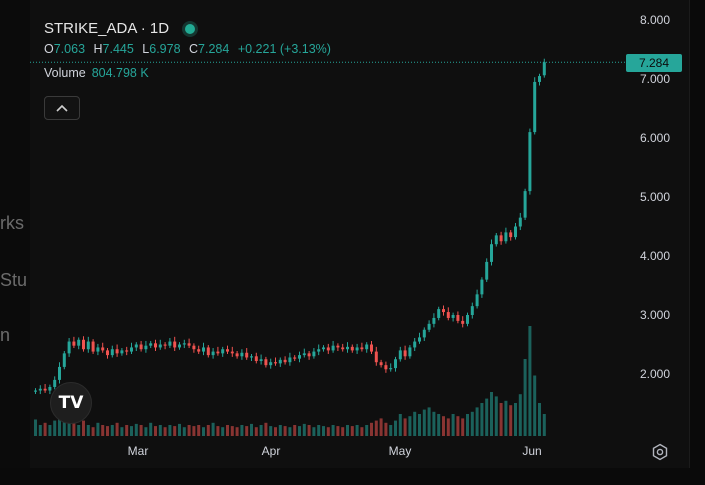  I want to click on chart-settings-button, so click(660, 452).